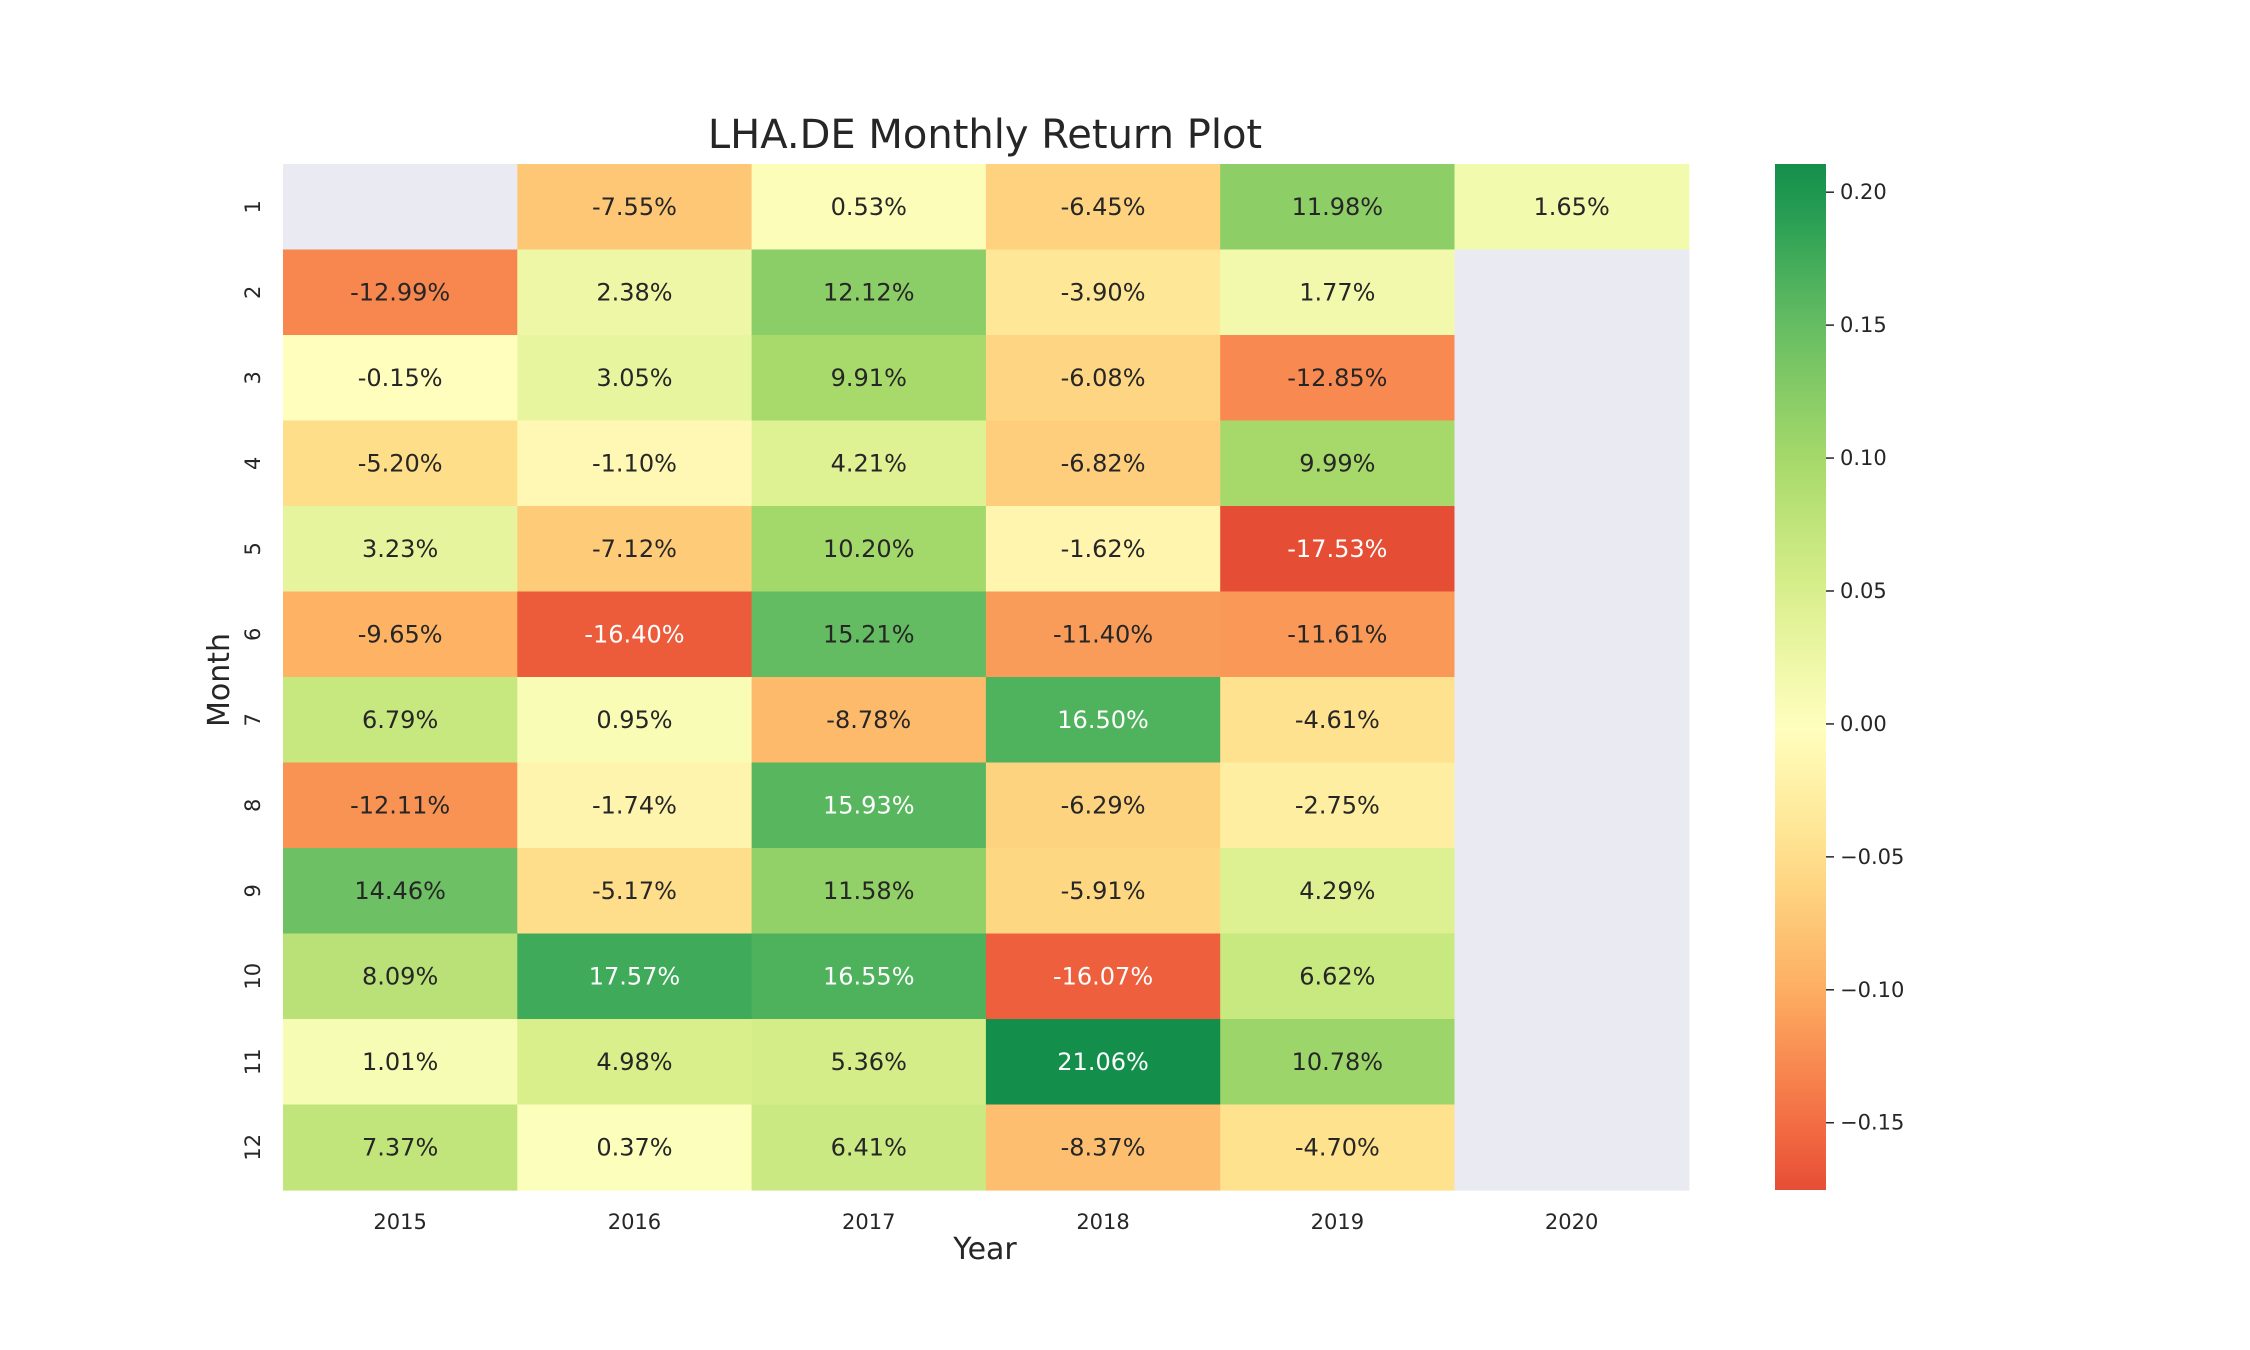  I want to click on cell-value-label: 3.23%, so click(400, 549).